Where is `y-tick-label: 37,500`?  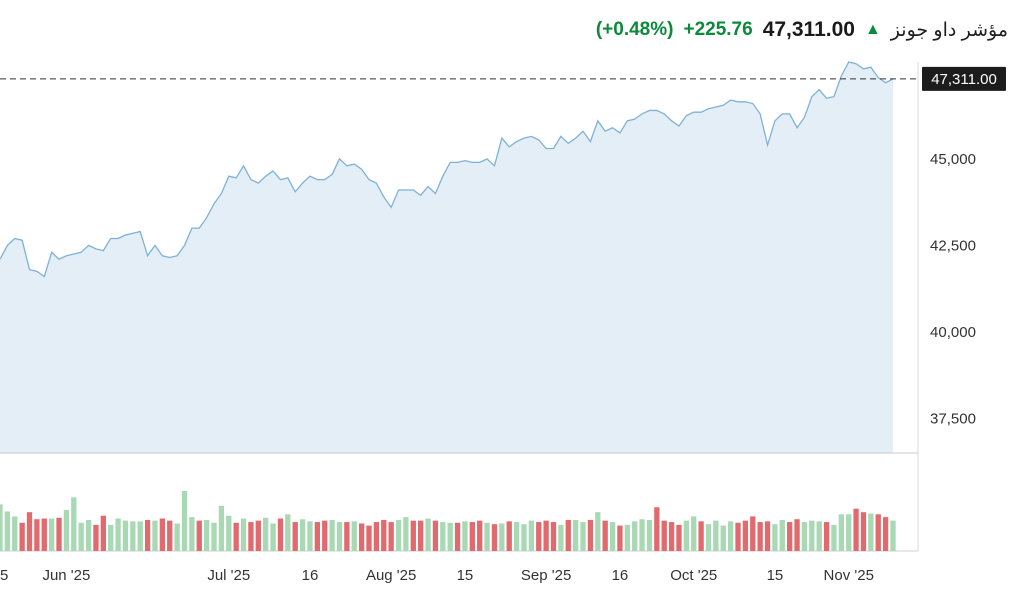
y-tick-label: 37,500 is located at coordinates (953, 418).